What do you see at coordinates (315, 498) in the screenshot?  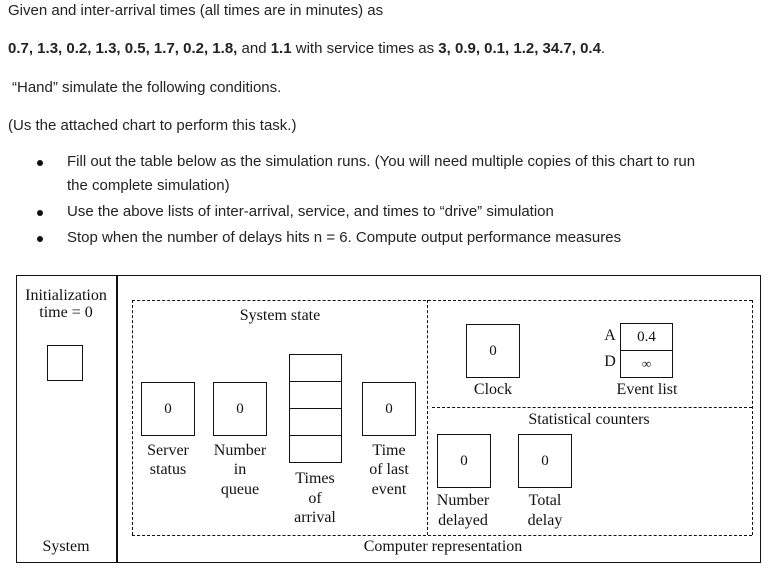 I see `arrival-label: of` at bounding box center [315, 498].